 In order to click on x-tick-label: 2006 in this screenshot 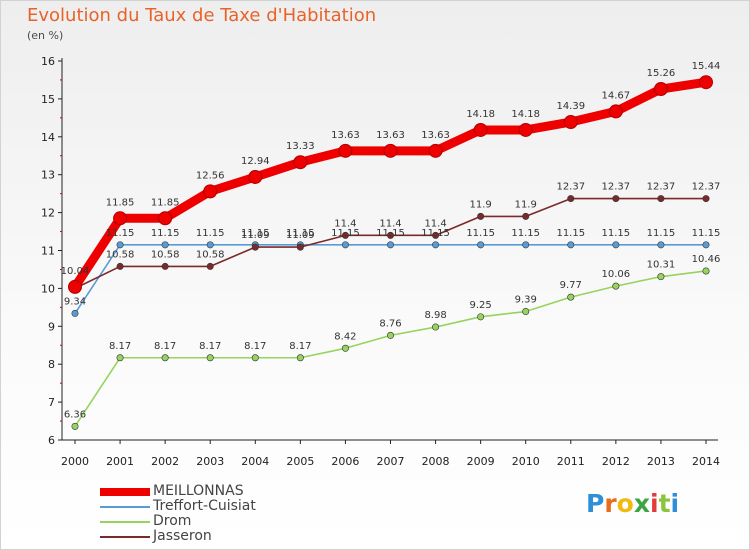, I will do `click(345, 461)`.